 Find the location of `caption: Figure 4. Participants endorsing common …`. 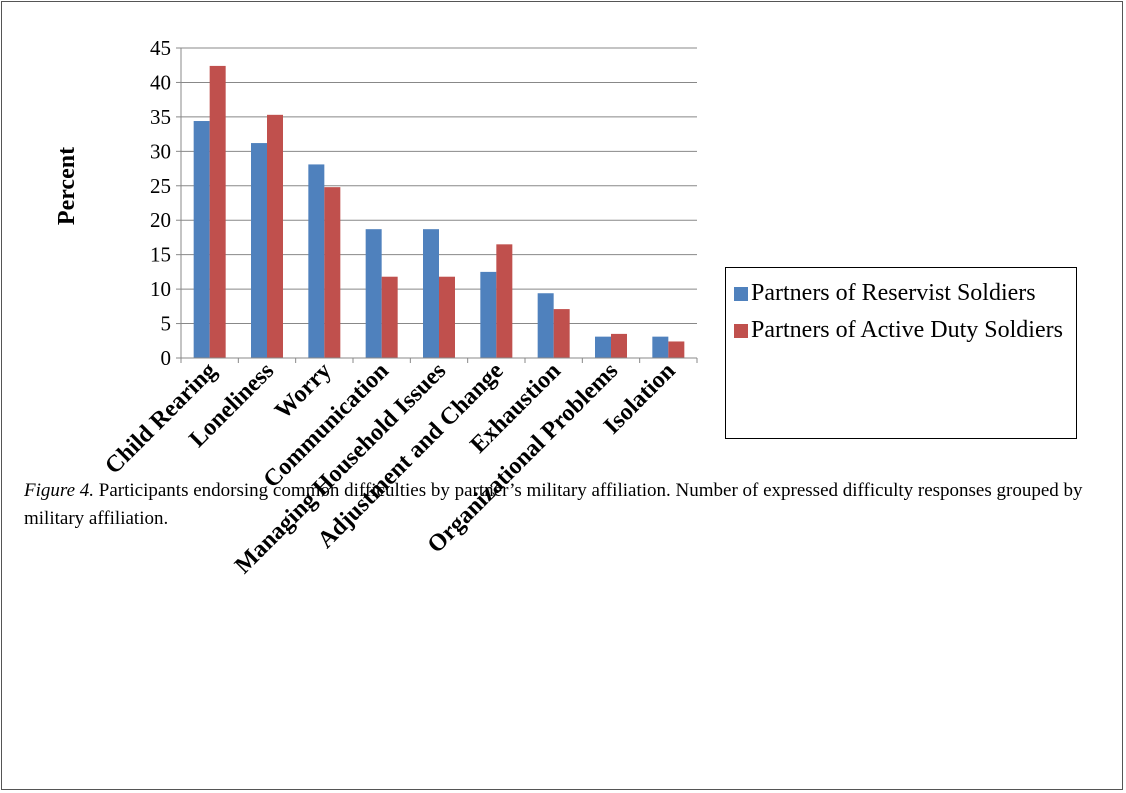

caption: Figure 4. Participants endorsing common … is located at coordinates (554, 505).